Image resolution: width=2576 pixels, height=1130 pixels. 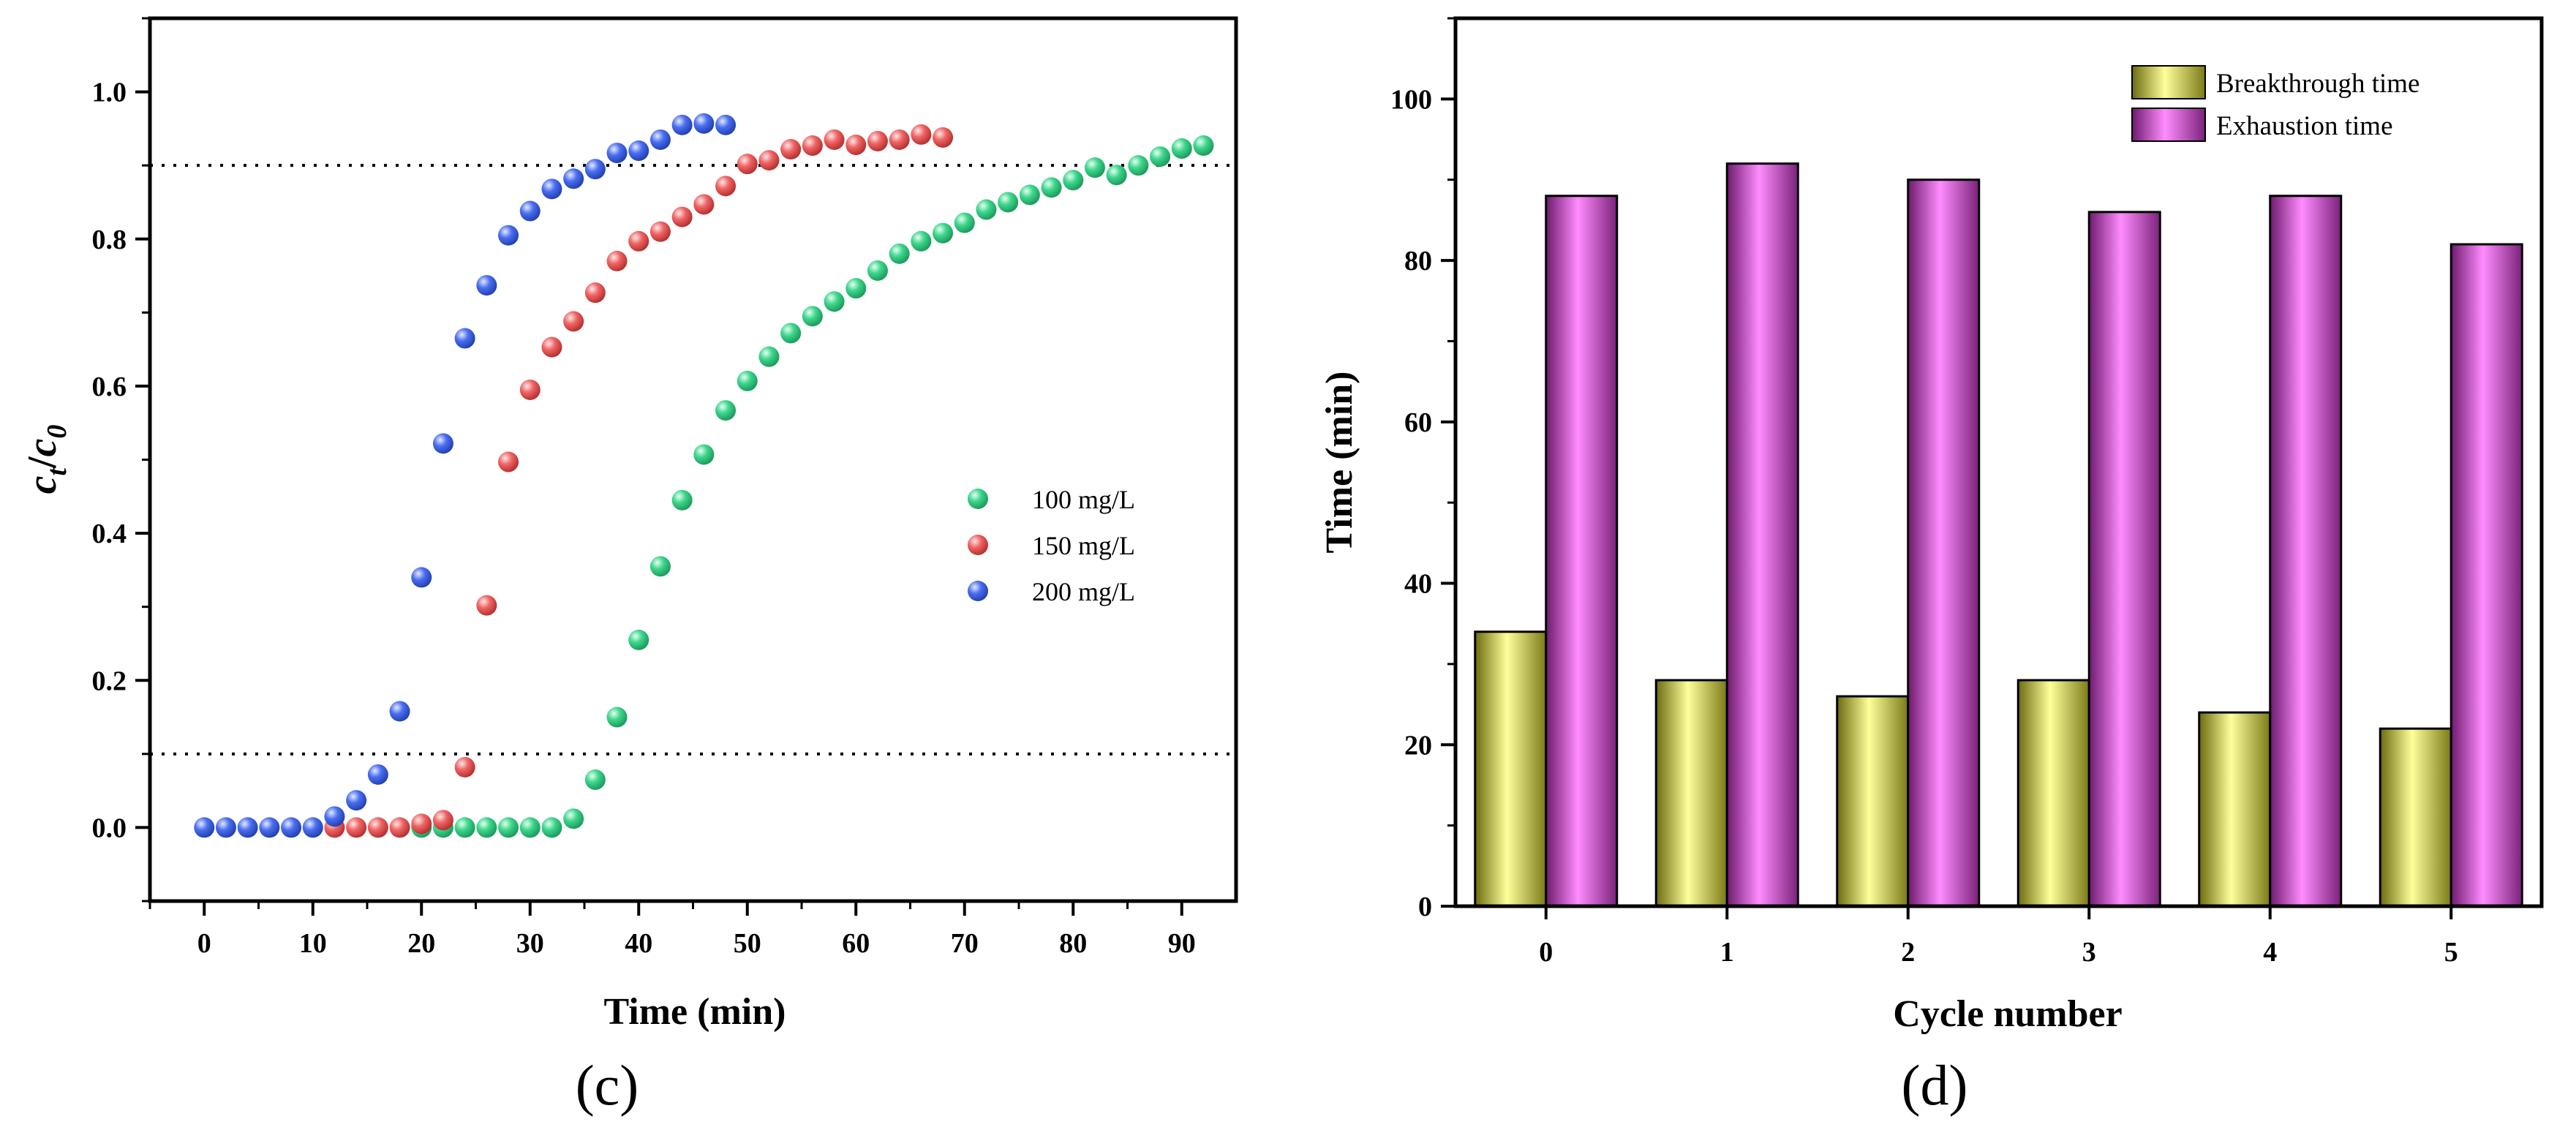 I want to click on x-tick-label-1: 10, so click(x=313, y=943).